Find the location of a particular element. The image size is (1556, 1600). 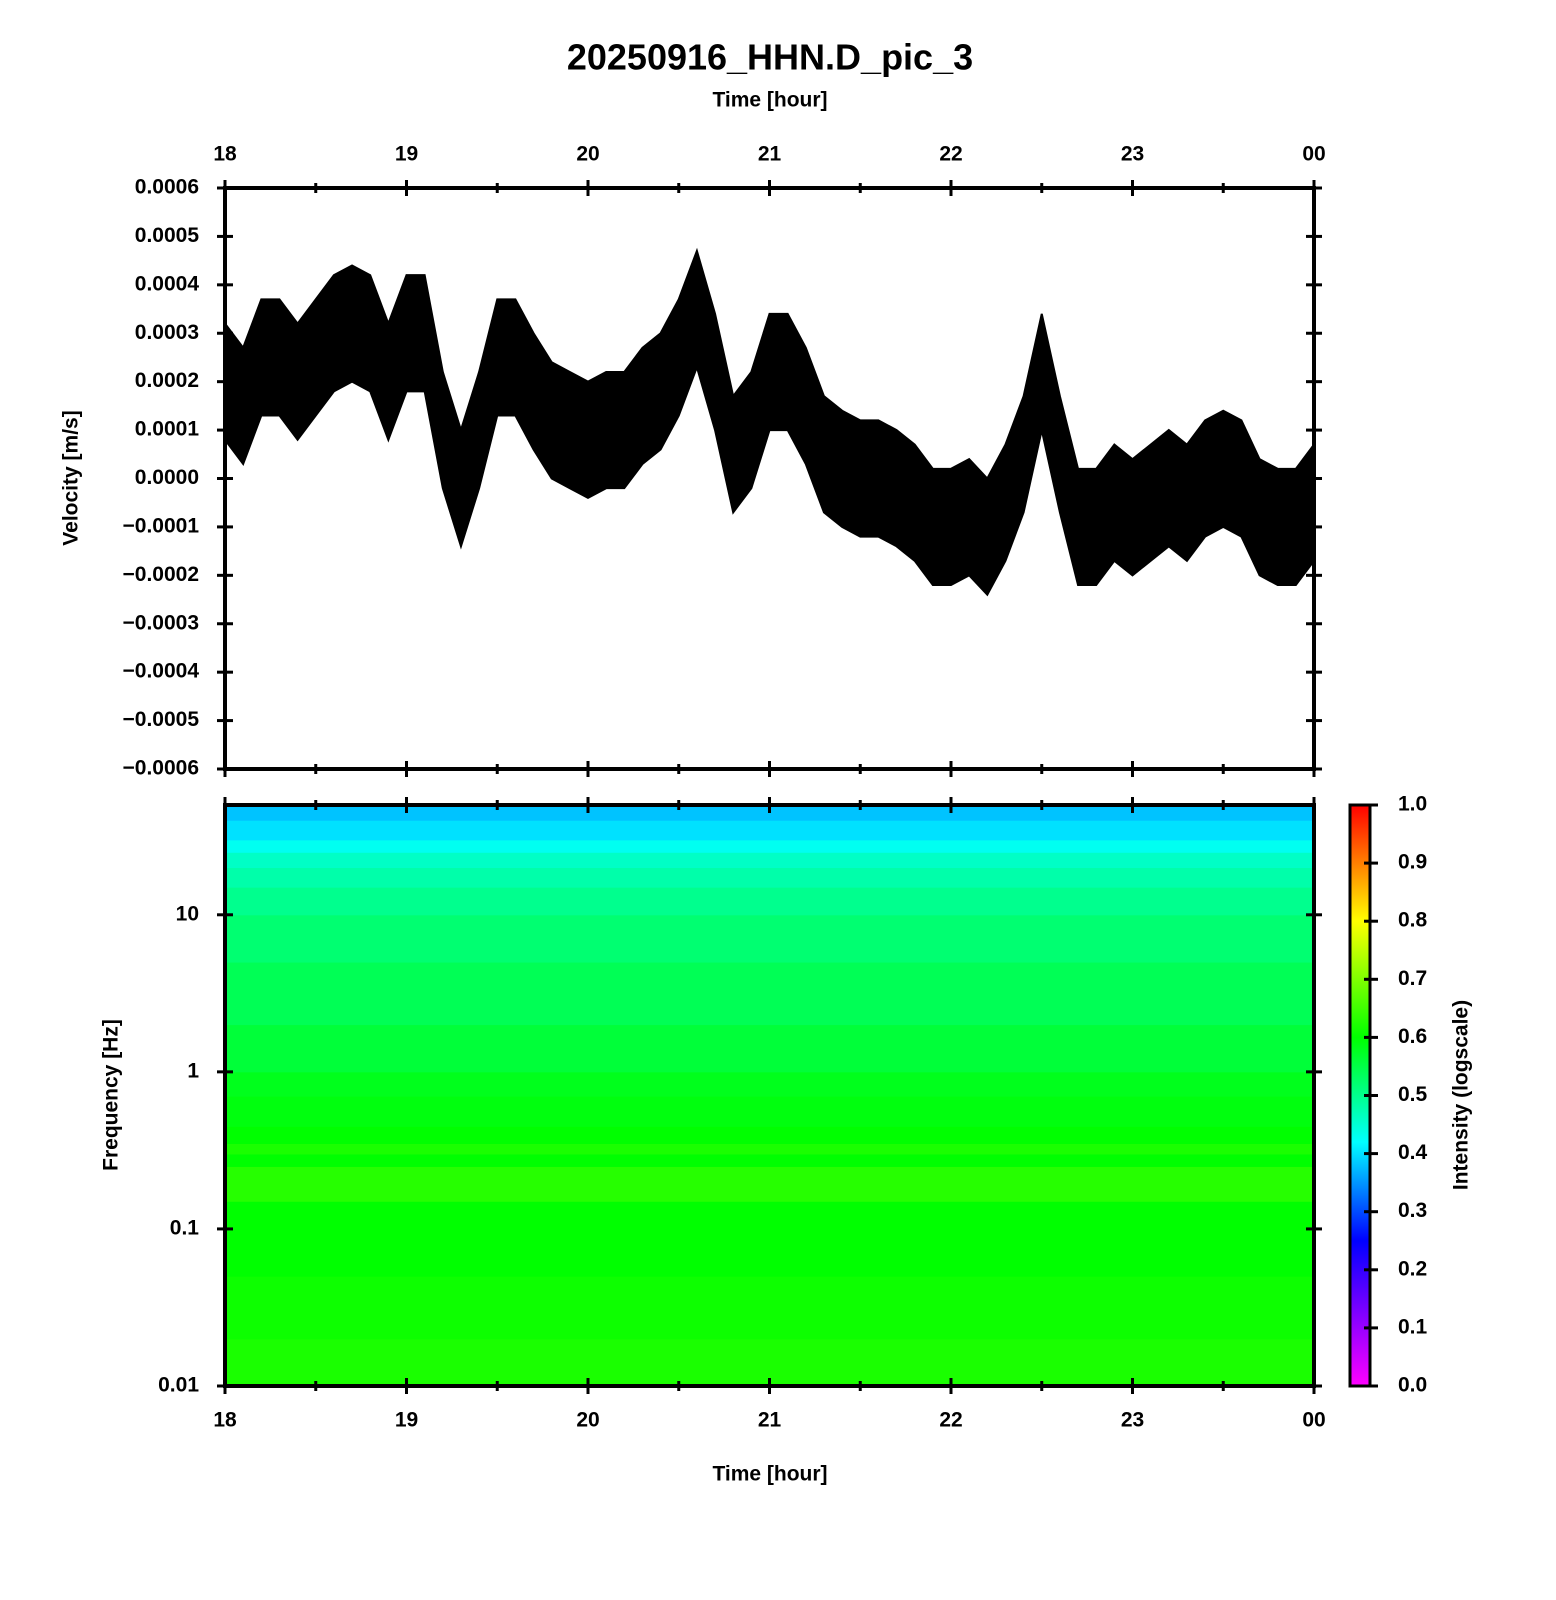

y-tick-label: 0.0005 is located at coordinates (167, 235).